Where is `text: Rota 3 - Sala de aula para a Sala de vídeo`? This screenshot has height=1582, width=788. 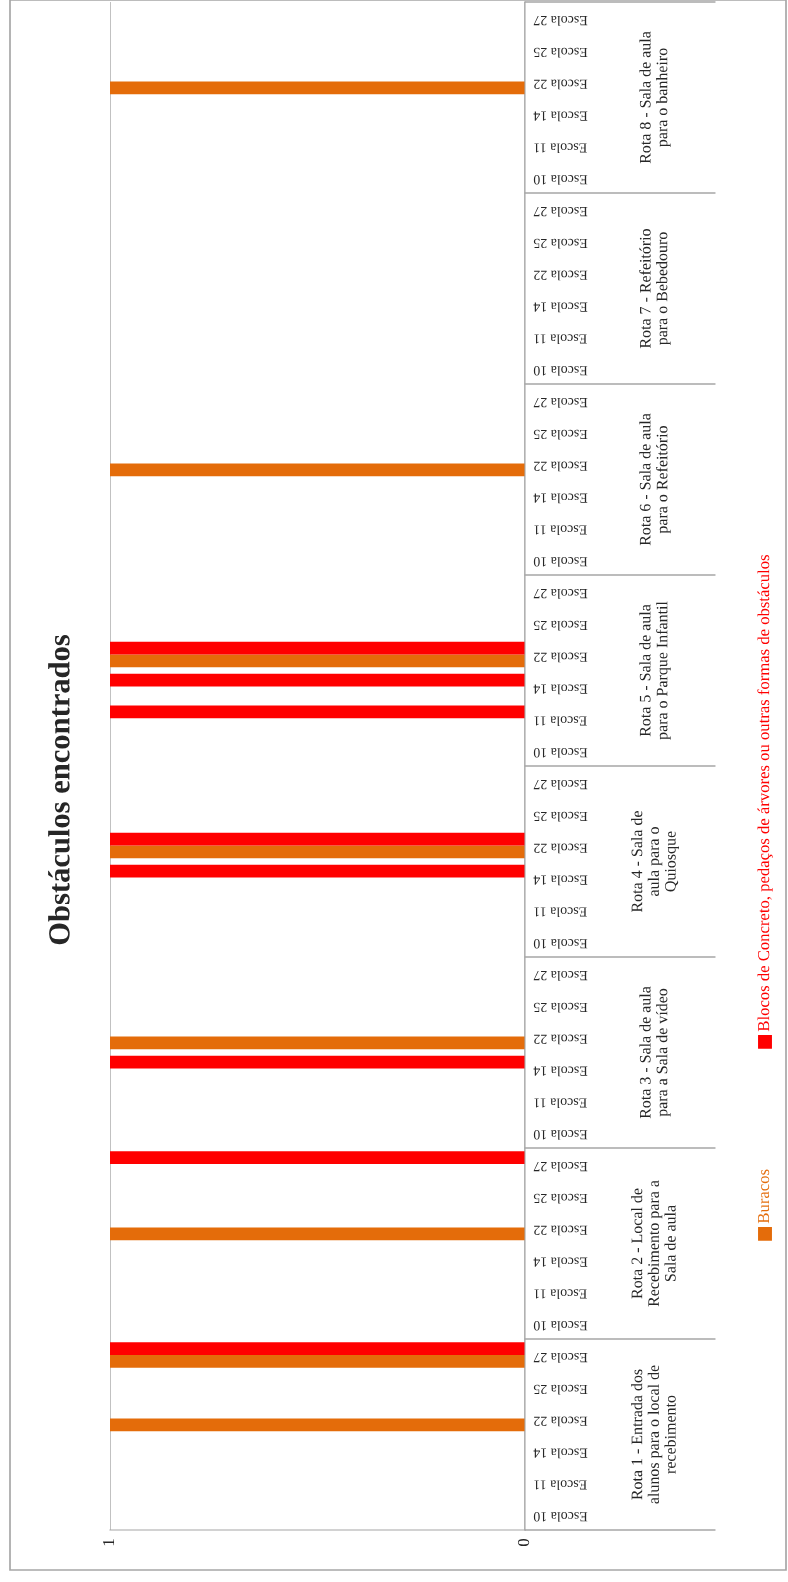 text: Rota 3 - Sala de aula para a Sala de vídeo is located at coordinates (655, 1052).